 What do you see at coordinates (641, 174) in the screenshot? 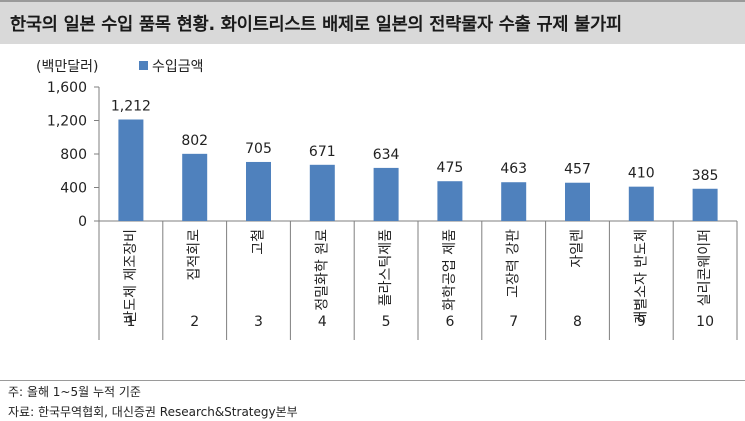
I see `data-label: 410` at bounding box center [641, 174].